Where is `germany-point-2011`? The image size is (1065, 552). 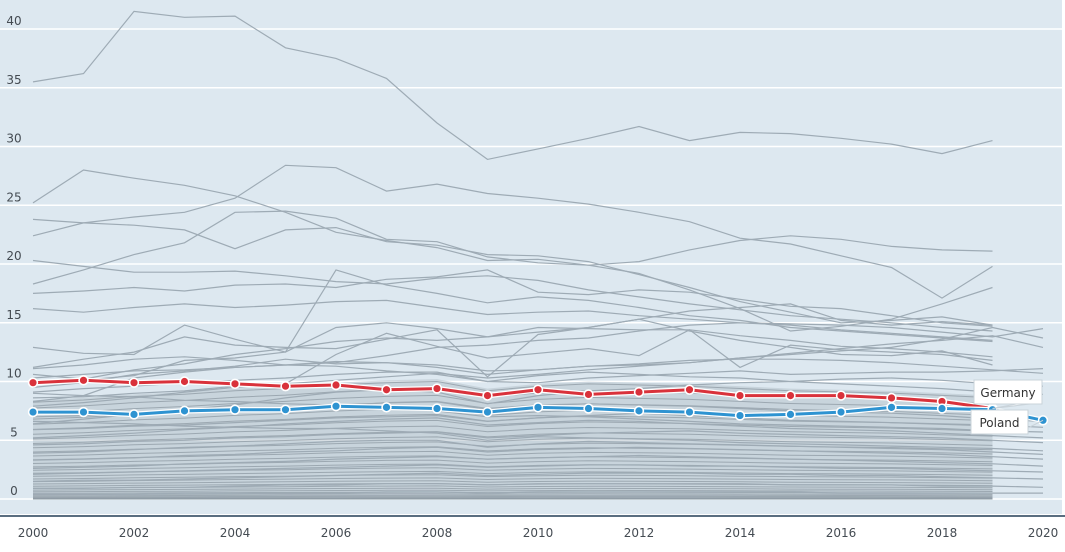
germany-point-2011 is located at coordinates (588, 394).